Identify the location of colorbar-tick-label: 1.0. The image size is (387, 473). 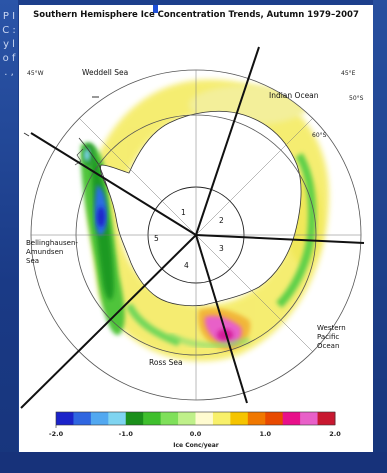
(265, 434).